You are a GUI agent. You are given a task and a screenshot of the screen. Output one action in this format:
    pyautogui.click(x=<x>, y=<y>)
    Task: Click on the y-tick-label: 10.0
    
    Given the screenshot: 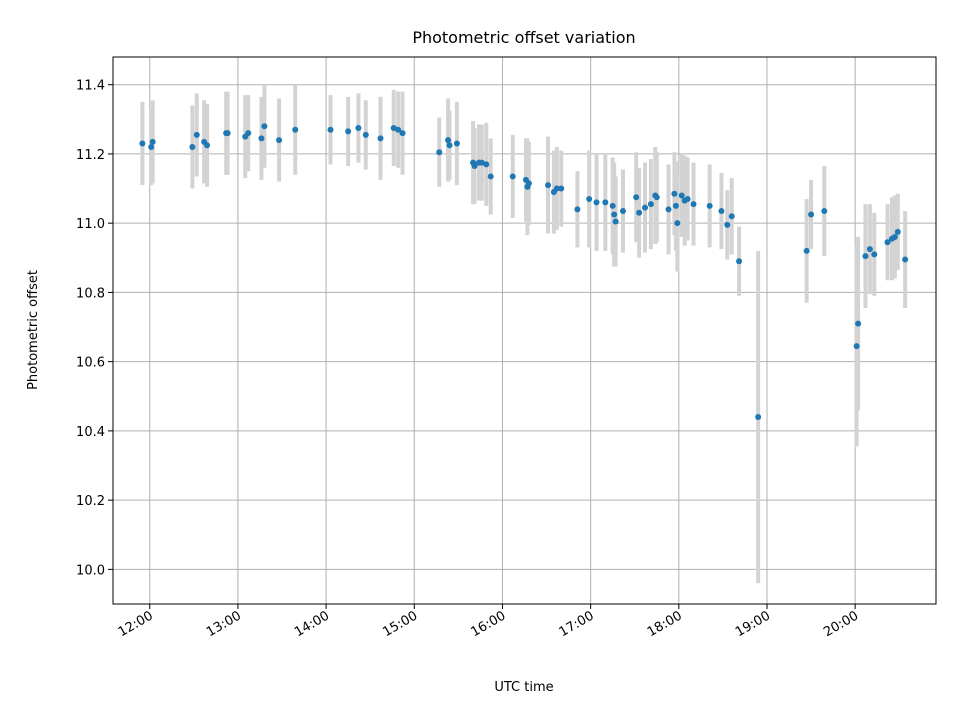 What is the action you would take?
    pyautogui.click(x=90, y=570)
    